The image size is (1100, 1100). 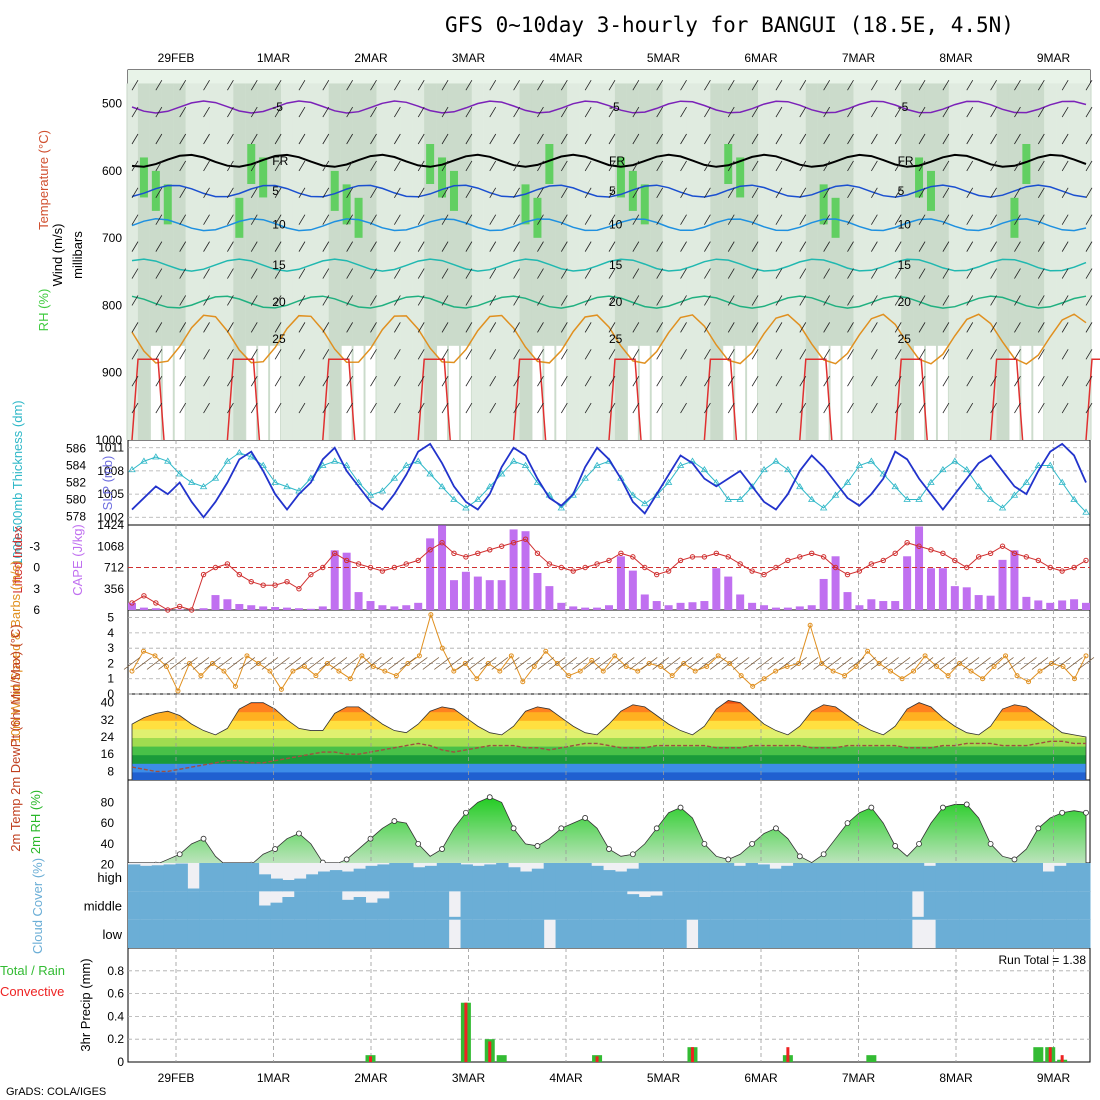 I want to click on cloud-level-label: middle, so click(x=103, y=906).